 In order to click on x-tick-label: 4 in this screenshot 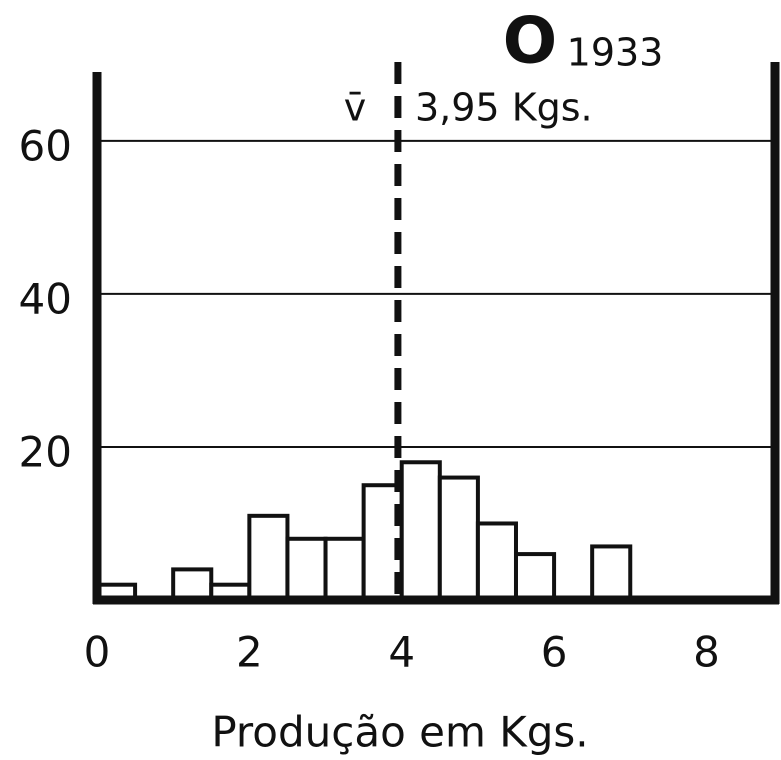, I will do `click(401, 652)`.